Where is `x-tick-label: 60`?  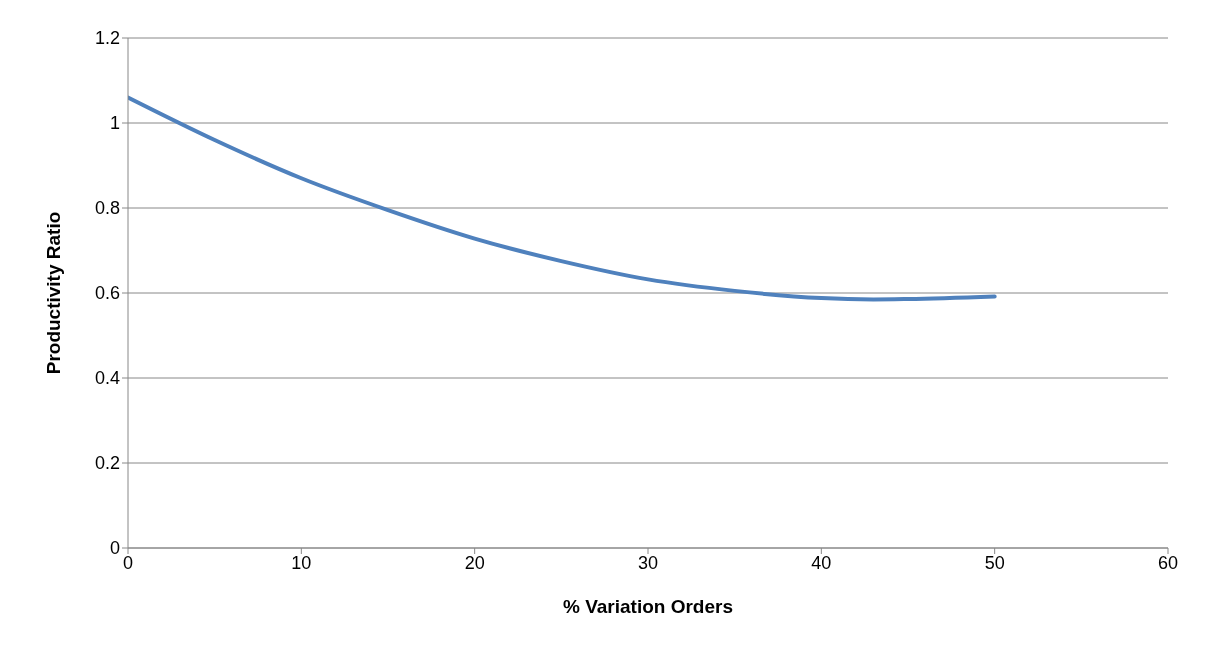 x-tick-label: 60 is located at coordinates (1168, 562).